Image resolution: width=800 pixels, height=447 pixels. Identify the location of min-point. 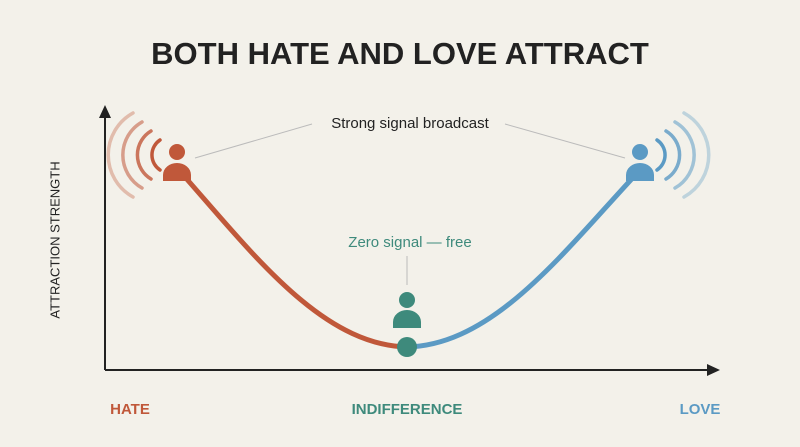
(407, 347).